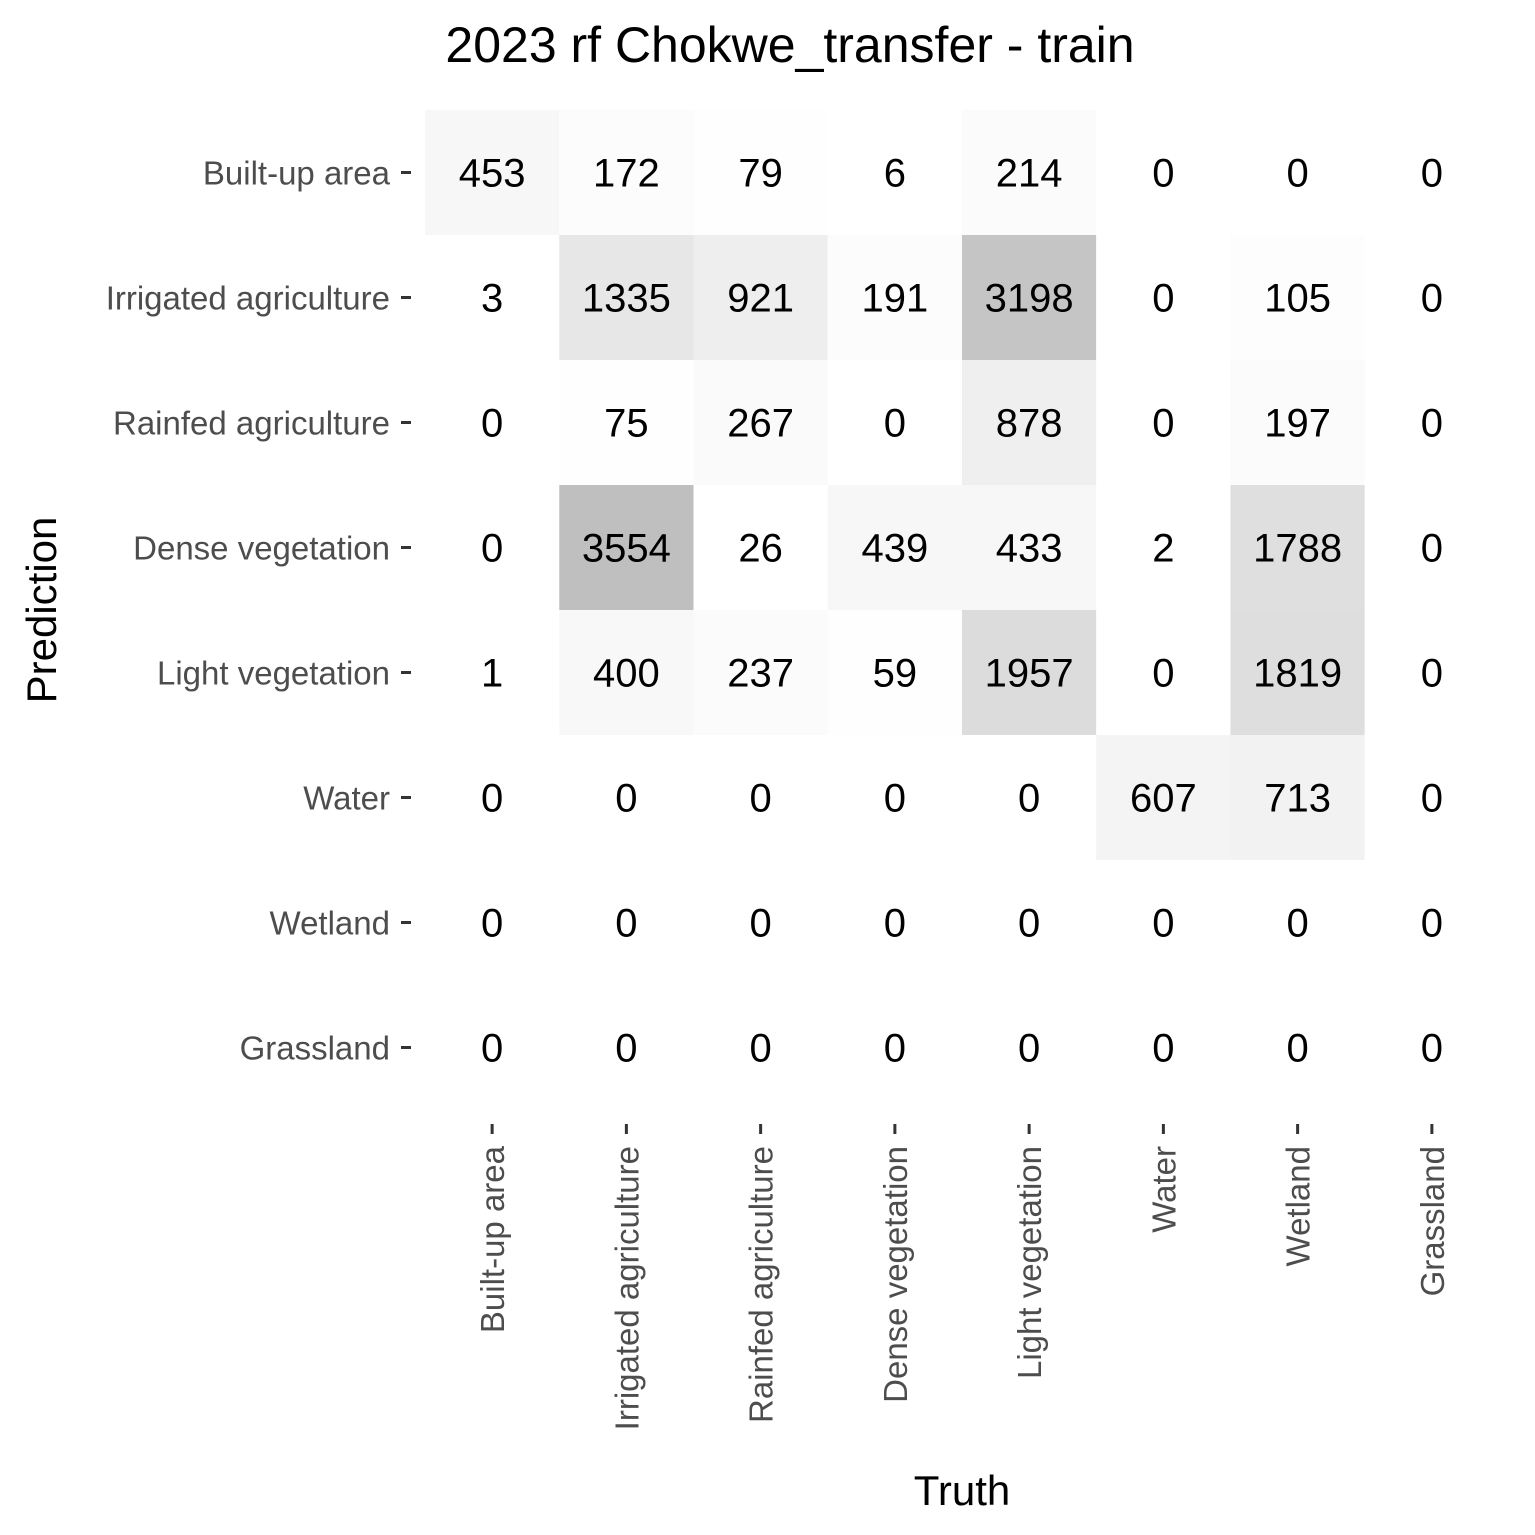 The width and height of the screenshot is (1535, 1535). Describe the element at coordinates (895, 299) in the screenshot. I see `cell-value-r1-c3: 191` at that location.